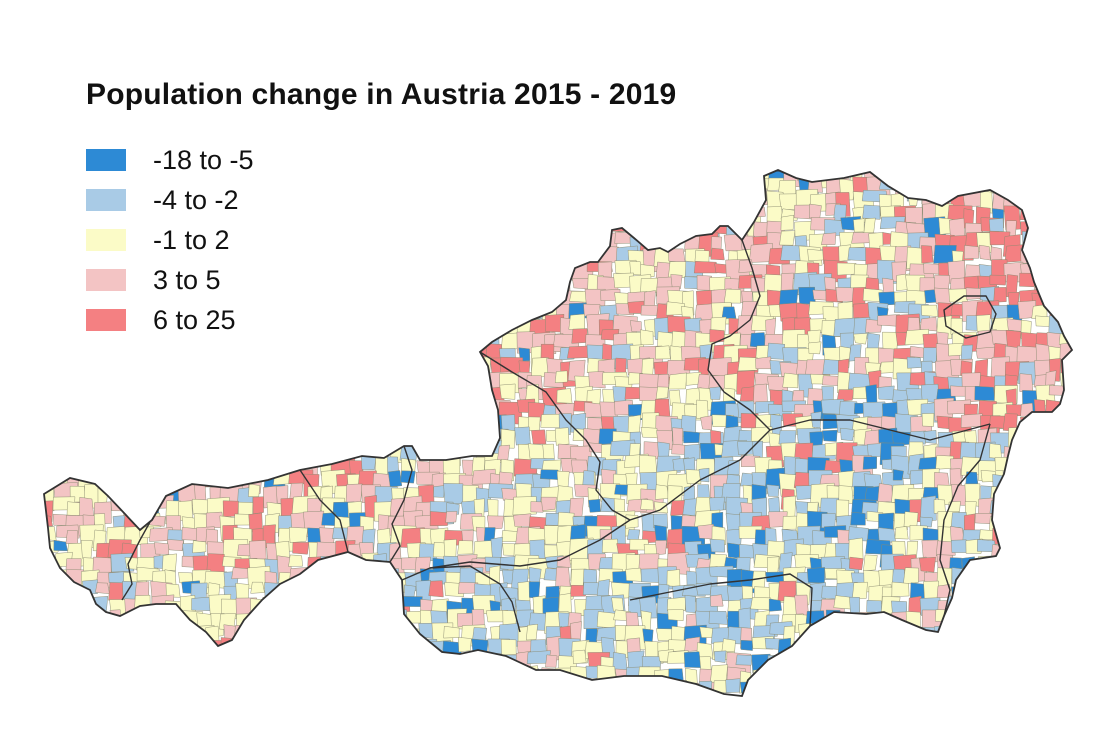 This screenshot has width=1110, height=740. Describe the element at coordinates (106, 200) in the screenshot. I see `legend-swatch` at that location.